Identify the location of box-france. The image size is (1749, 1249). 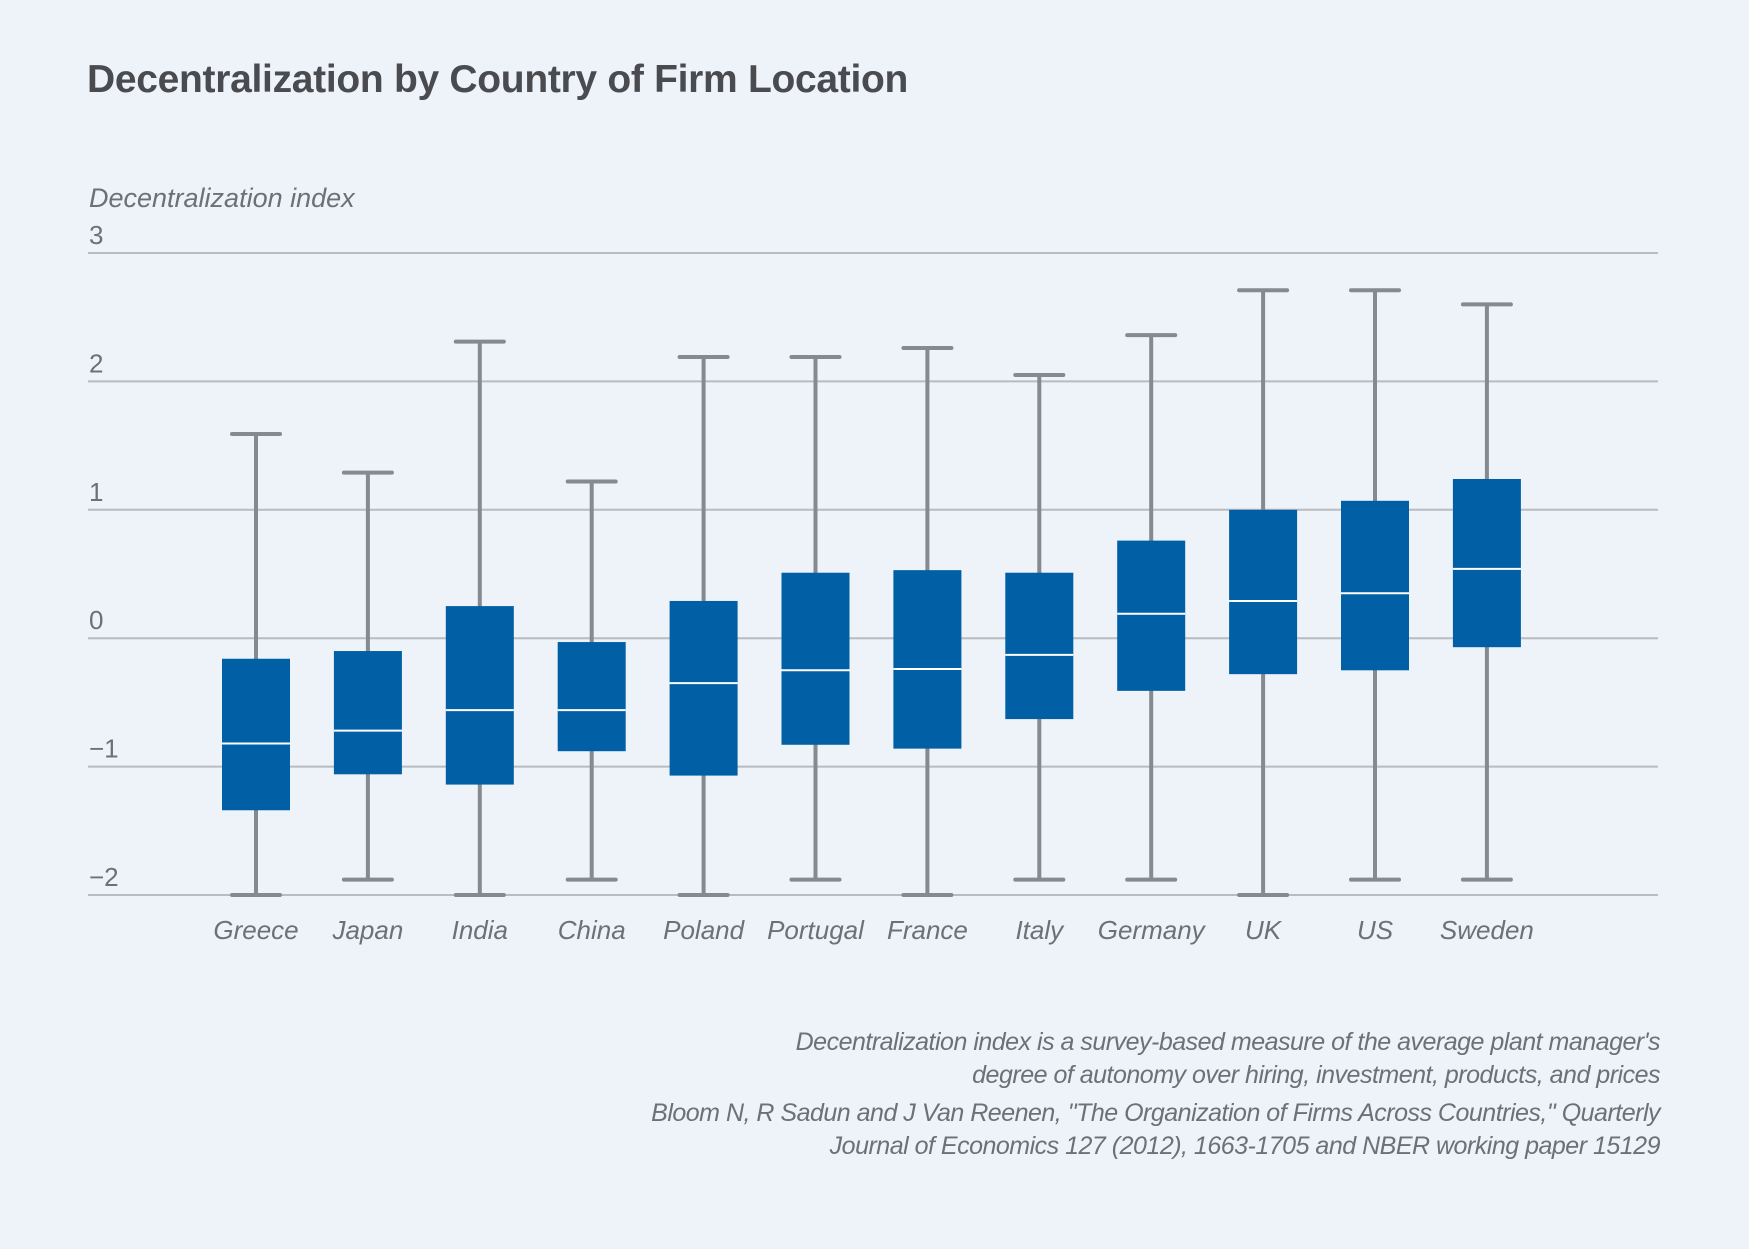
(927, 621).